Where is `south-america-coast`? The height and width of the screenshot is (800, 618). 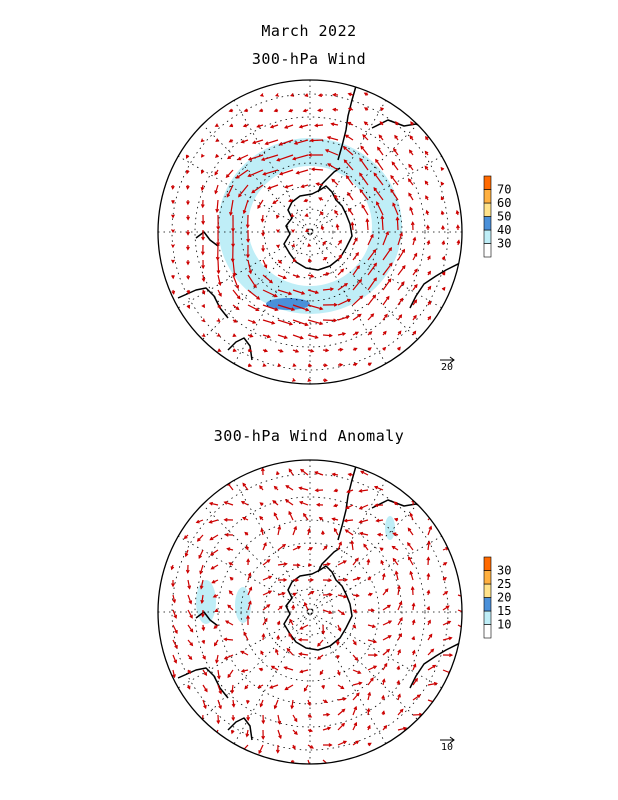 south-america-coast is located at coordinates (347, 503).